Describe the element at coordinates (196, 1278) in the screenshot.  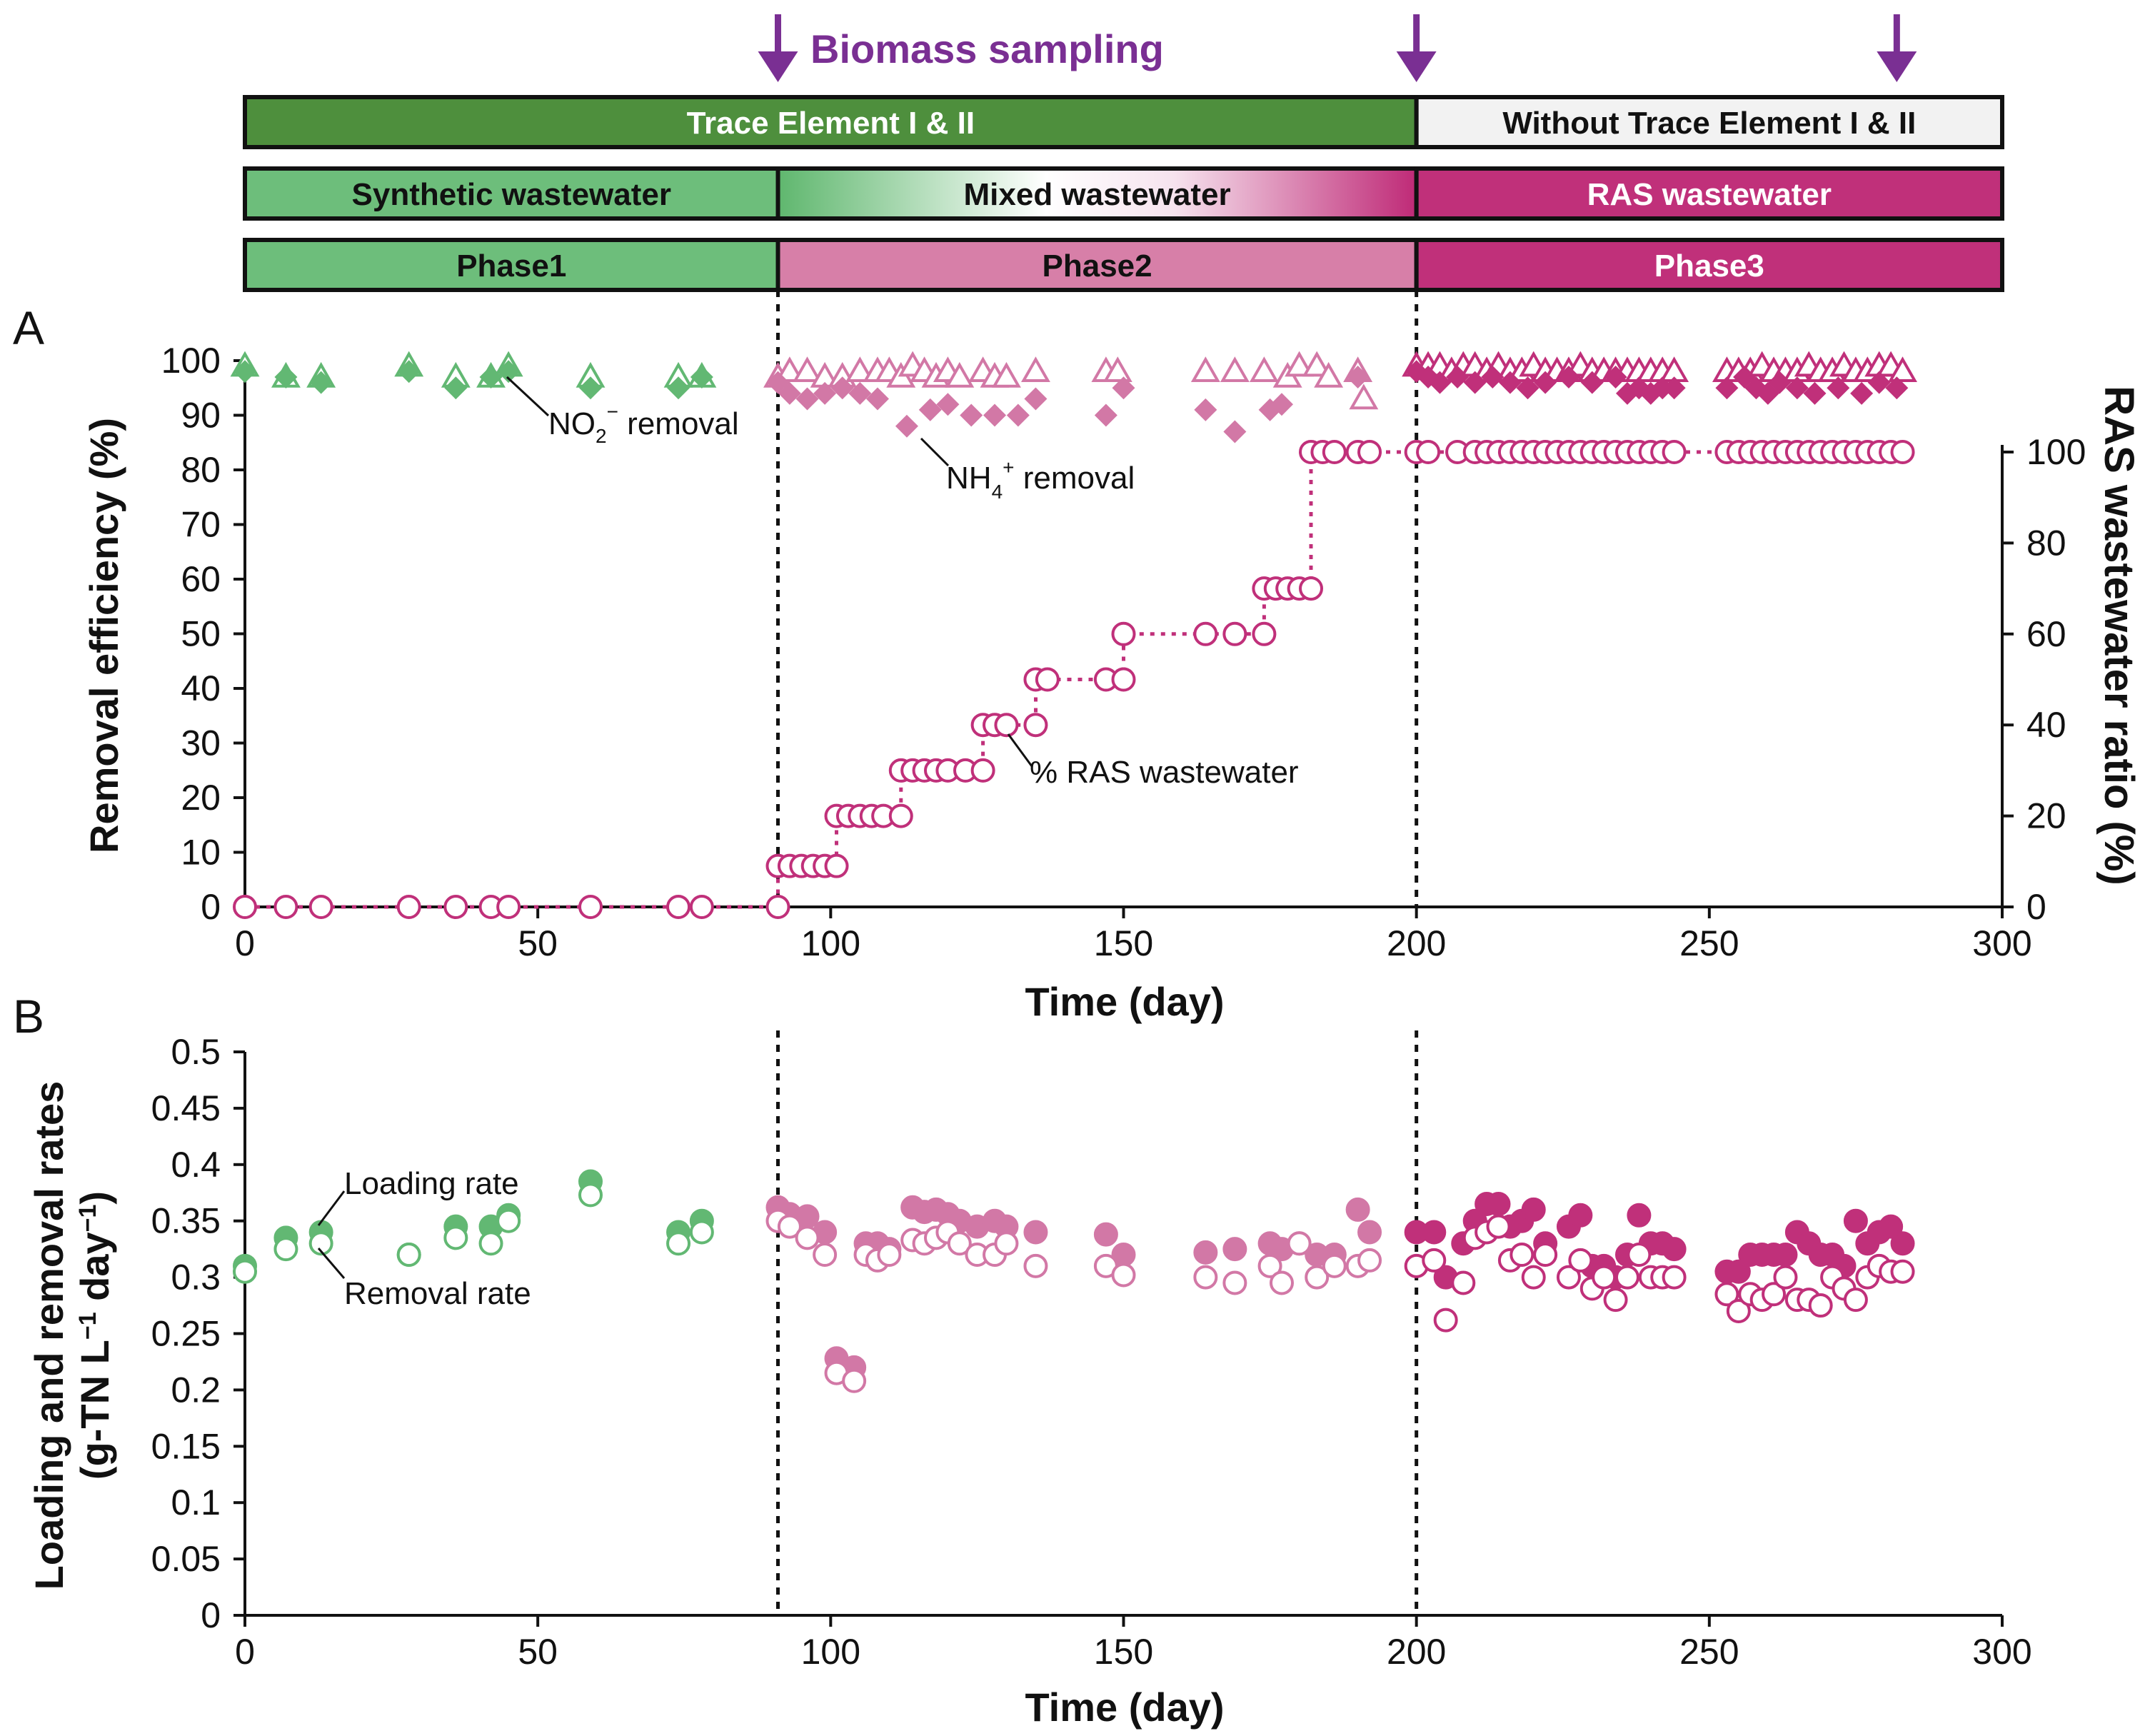
I see `b-ytick-label: 0.3` at that location.